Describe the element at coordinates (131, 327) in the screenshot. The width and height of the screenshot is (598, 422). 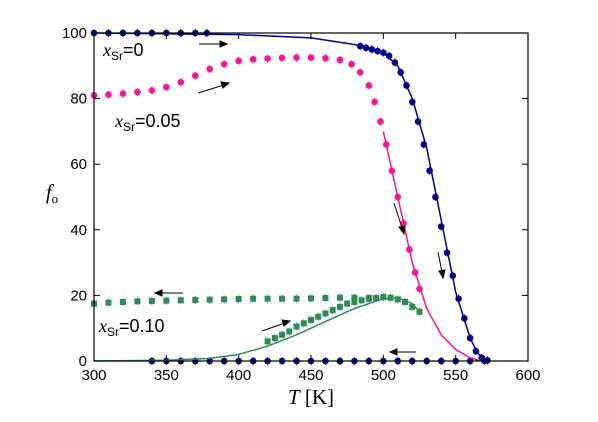
I see `annotation-x010: xSr=0.10` at that location.